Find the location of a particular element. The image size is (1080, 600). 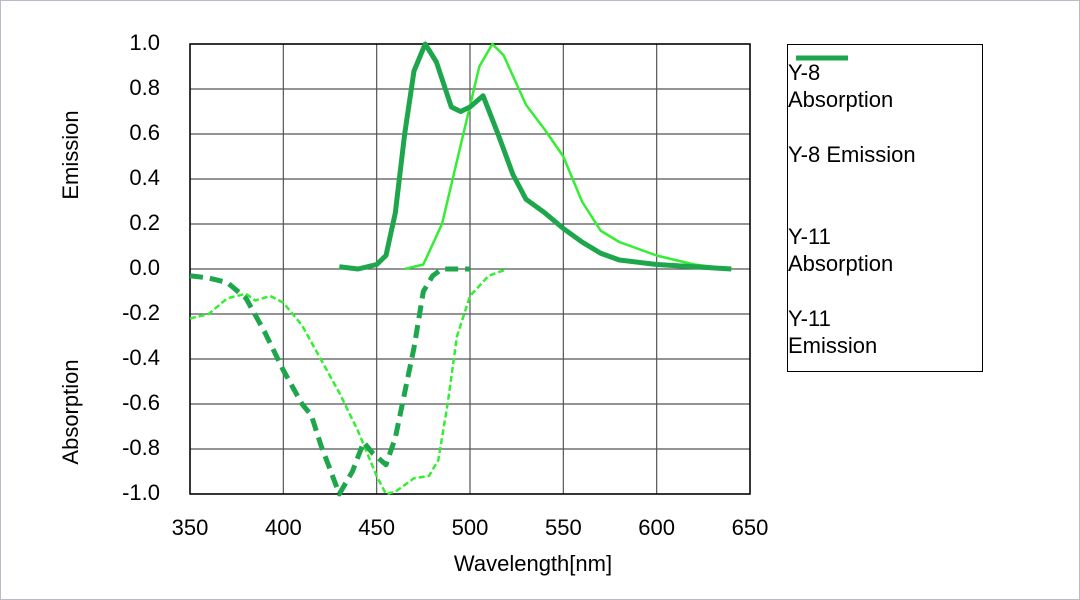

legend-item: Y-8 Emission is located at coordinates (885, 139).